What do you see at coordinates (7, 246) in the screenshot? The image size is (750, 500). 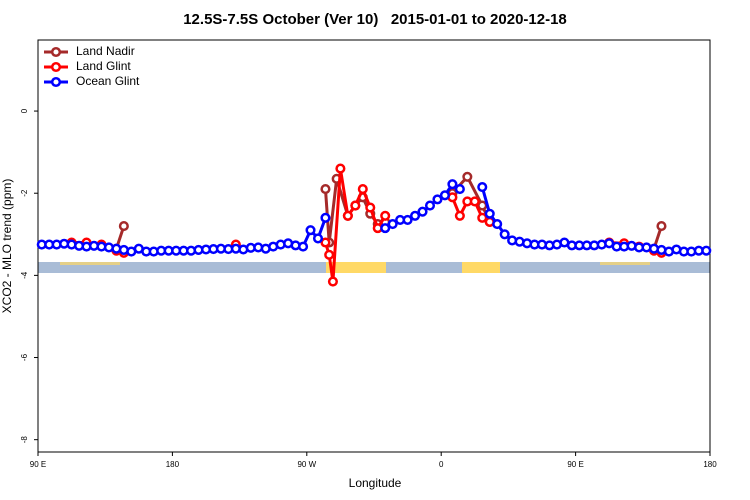 I see `y-axis-label: XCO2 - MLO trend (ppm)` at bounding box center [7, 246].